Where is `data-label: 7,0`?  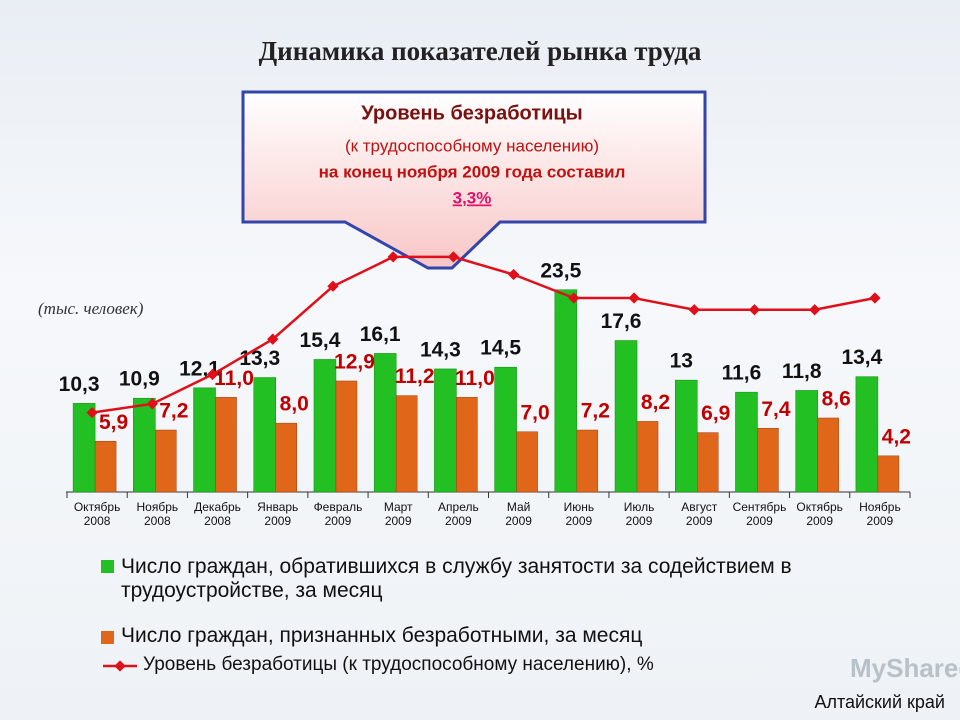
data-label: 7,0 is located at coordinates (535, 412).